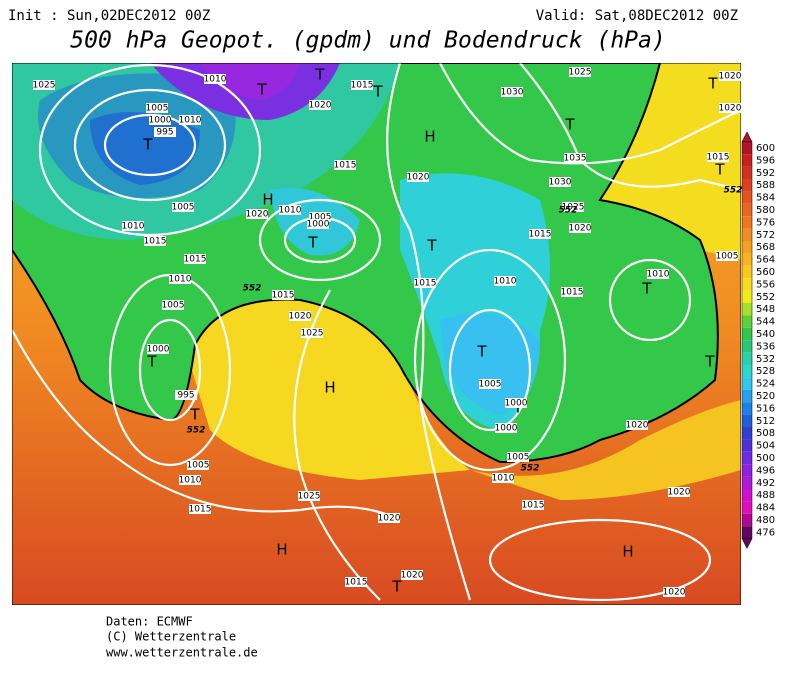 This screenshot has width=812, height=675. What do you see at coordinates (575, 159) in the screenshot?
I see `isobar-label: 1035` at bounding box center [575, 159].